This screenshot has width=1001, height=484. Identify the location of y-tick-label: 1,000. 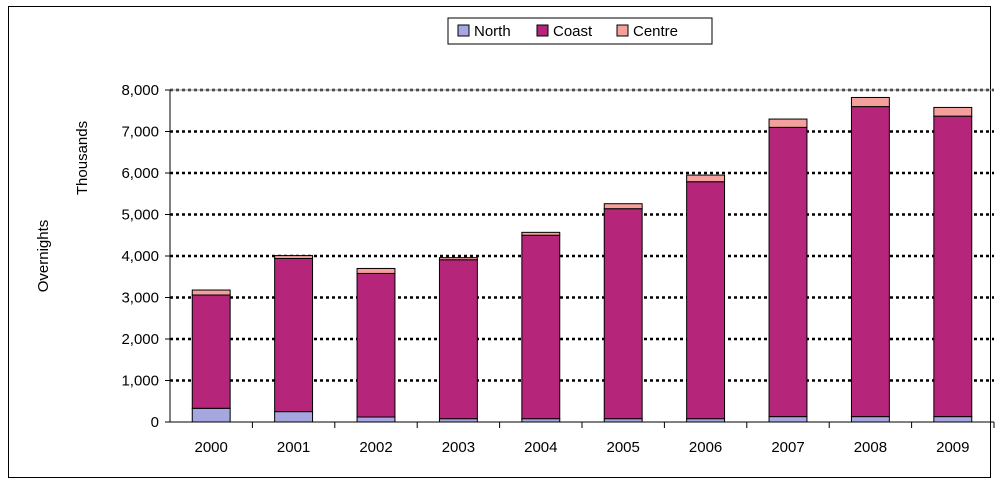
(140, 381).